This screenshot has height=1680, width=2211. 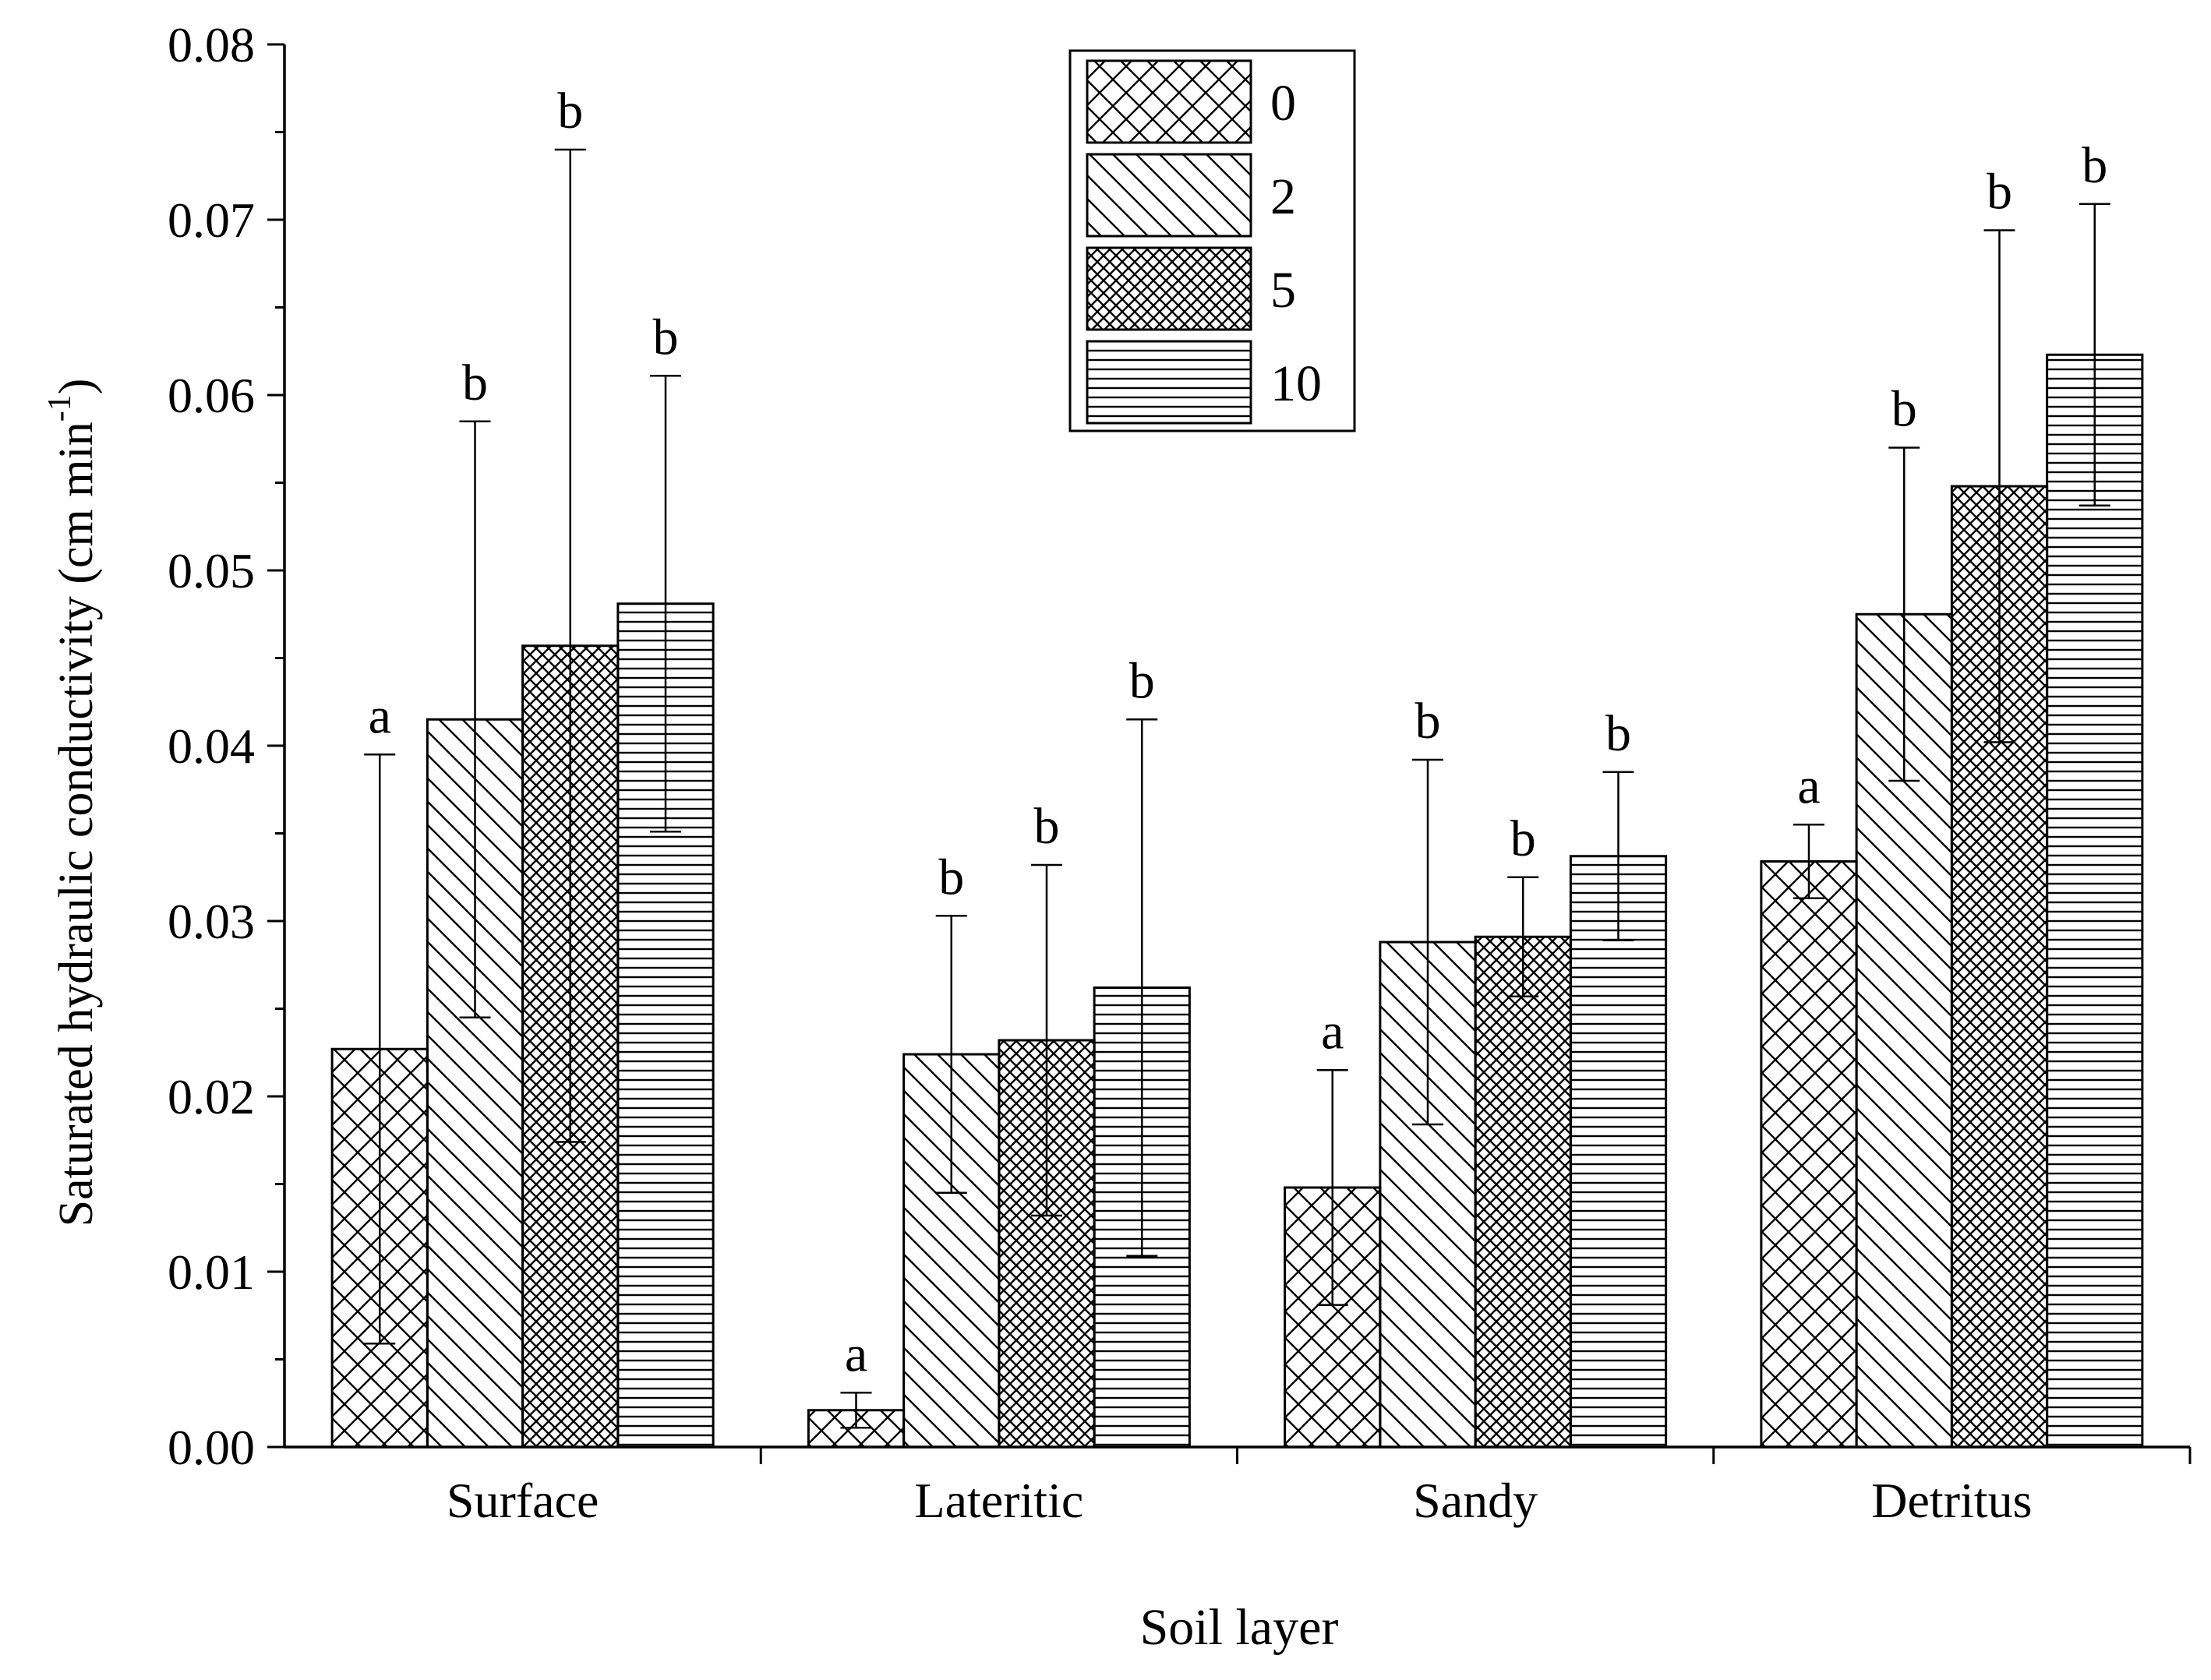 I want to click on legend: 0 2 5 10, so click(x=1212, y=241).